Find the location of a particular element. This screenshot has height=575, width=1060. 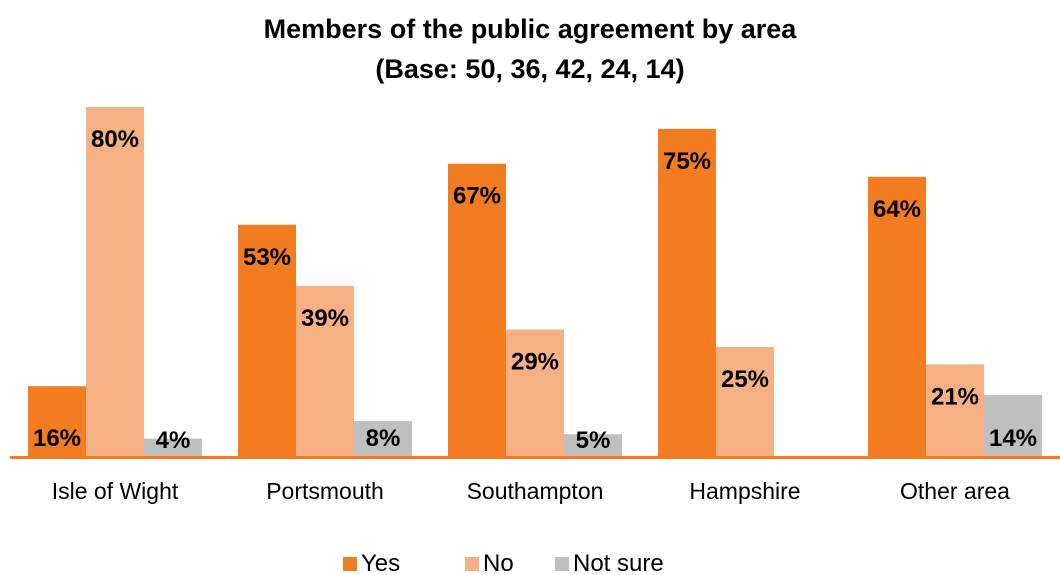

data-label-not-sure-portsmouth: 8% is located at coordinates (383, 438).